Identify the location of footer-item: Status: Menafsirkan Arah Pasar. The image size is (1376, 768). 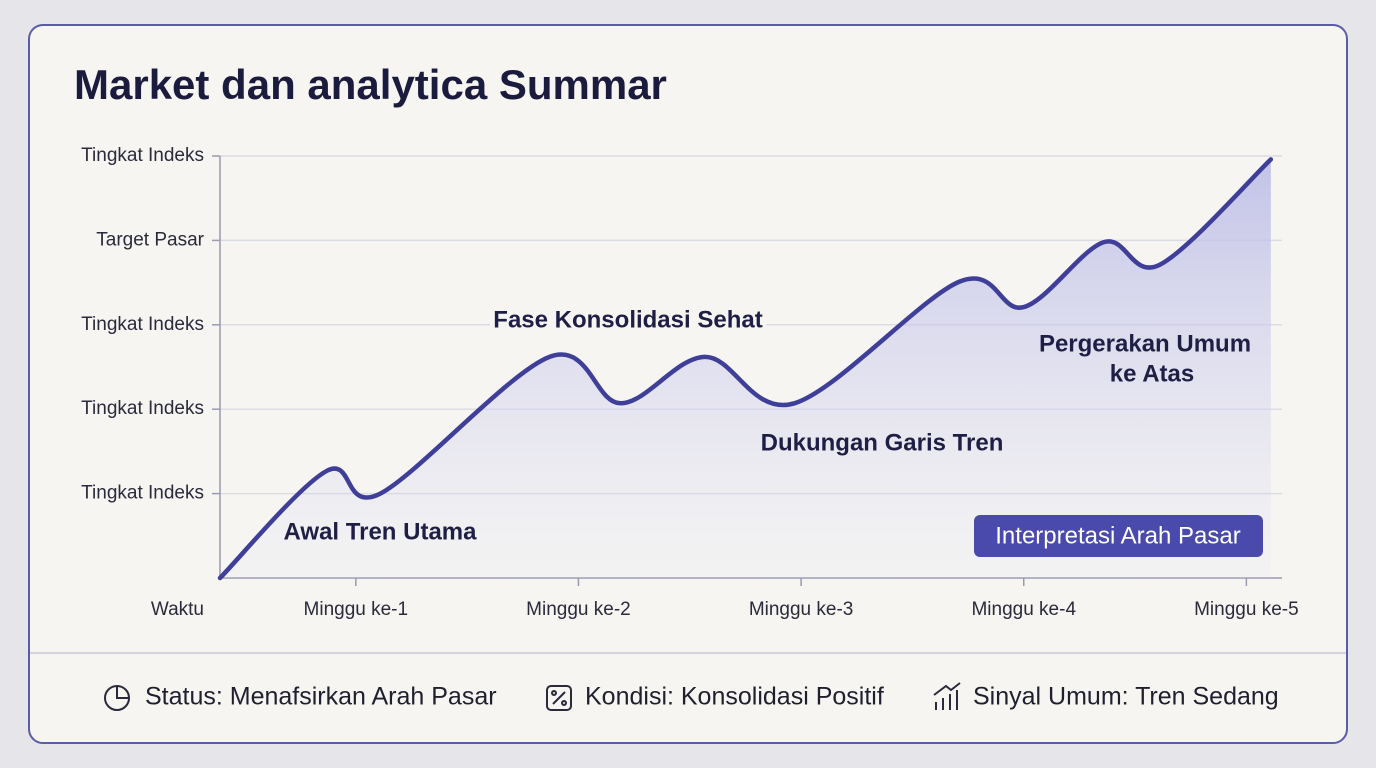
(321, 697).